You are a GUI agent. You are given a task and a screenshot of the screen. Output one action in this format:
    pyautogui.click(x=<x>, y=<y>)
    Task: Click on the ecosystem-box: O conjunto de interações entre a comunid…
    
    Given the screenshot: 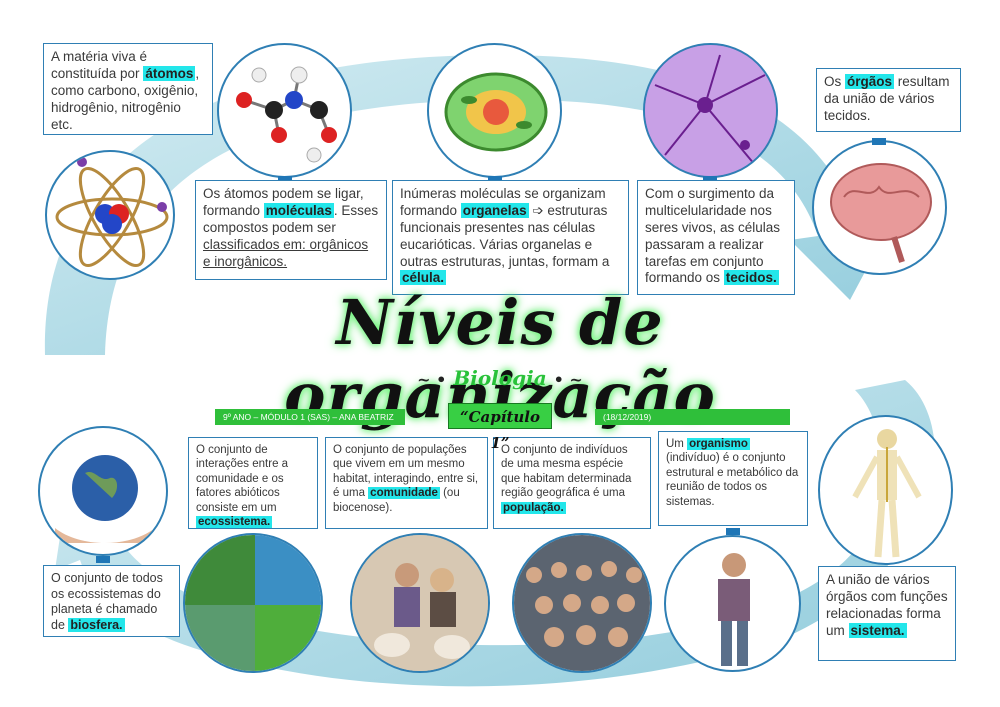 What is the action you would take?
    pyautogui.click(x=253, y=483)
    